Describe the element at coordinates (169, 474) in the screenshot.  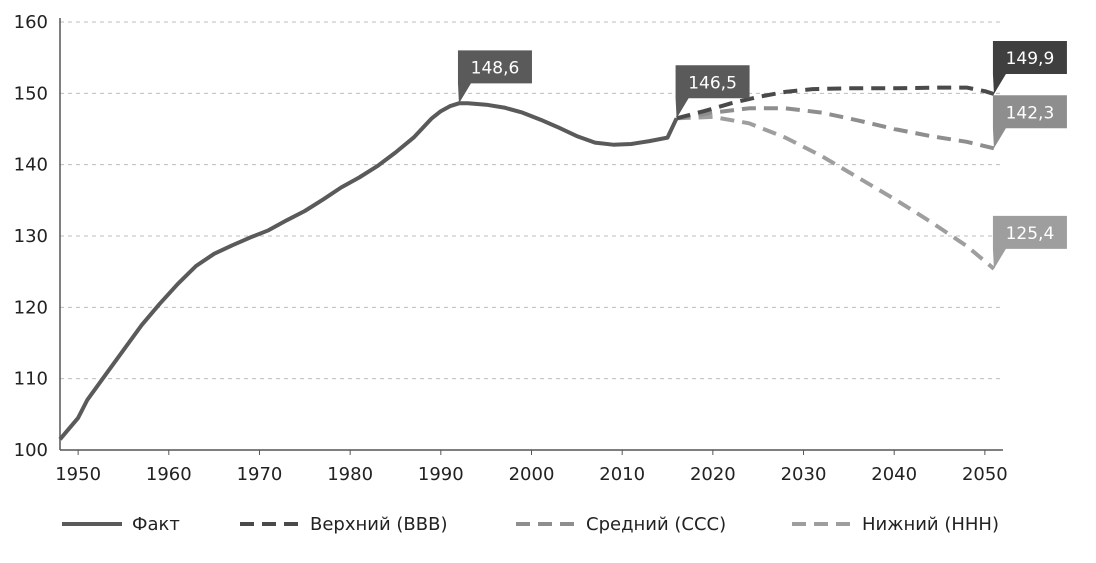
I see `x-tick-label: 1960` at that location.